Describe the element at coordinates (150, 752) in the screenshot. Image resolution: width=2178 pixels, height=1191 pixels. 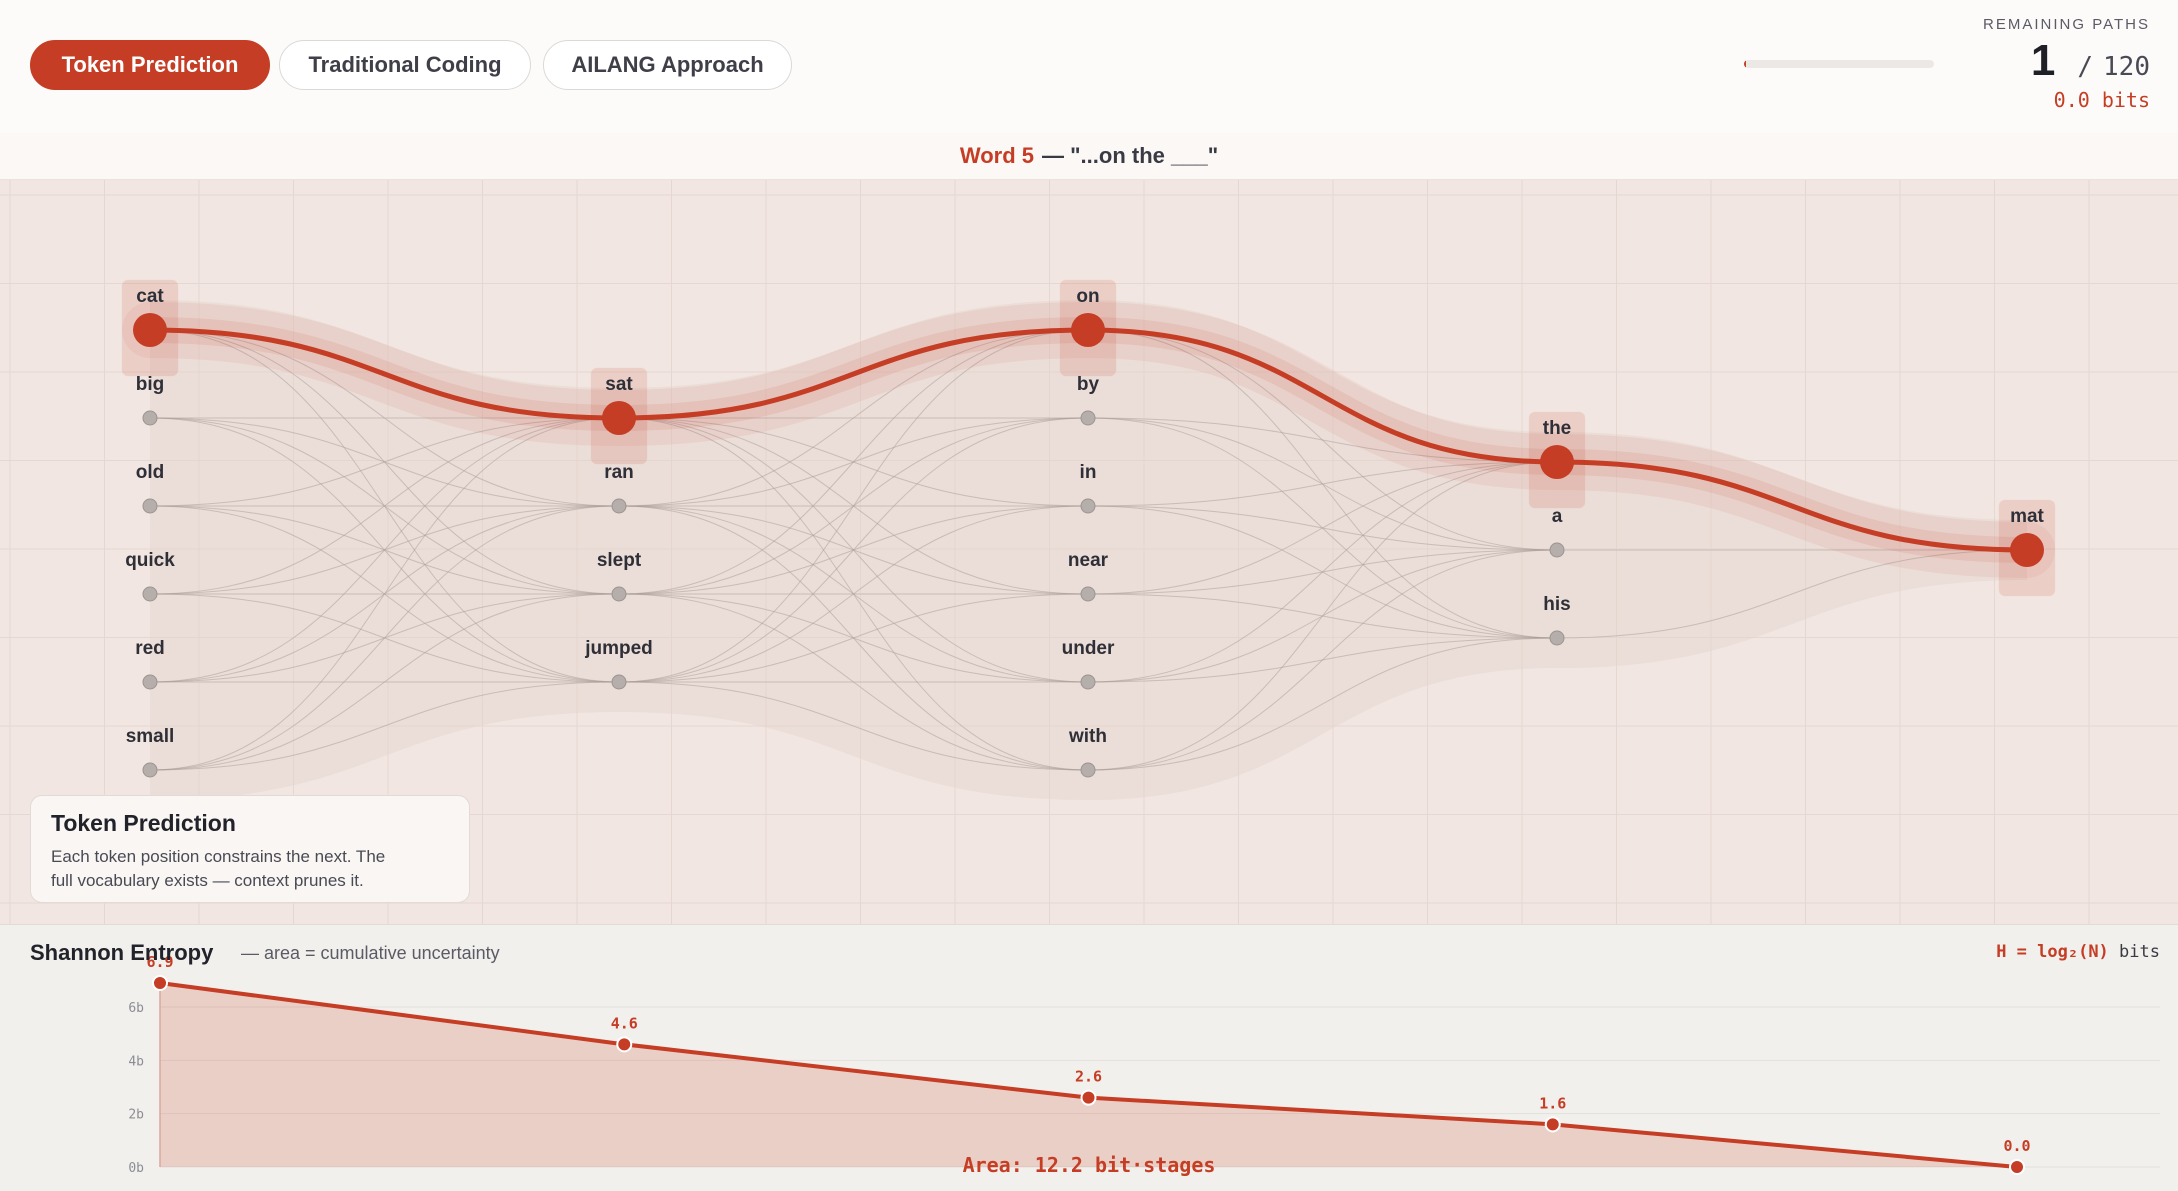
I see `token-small: small` at that location.